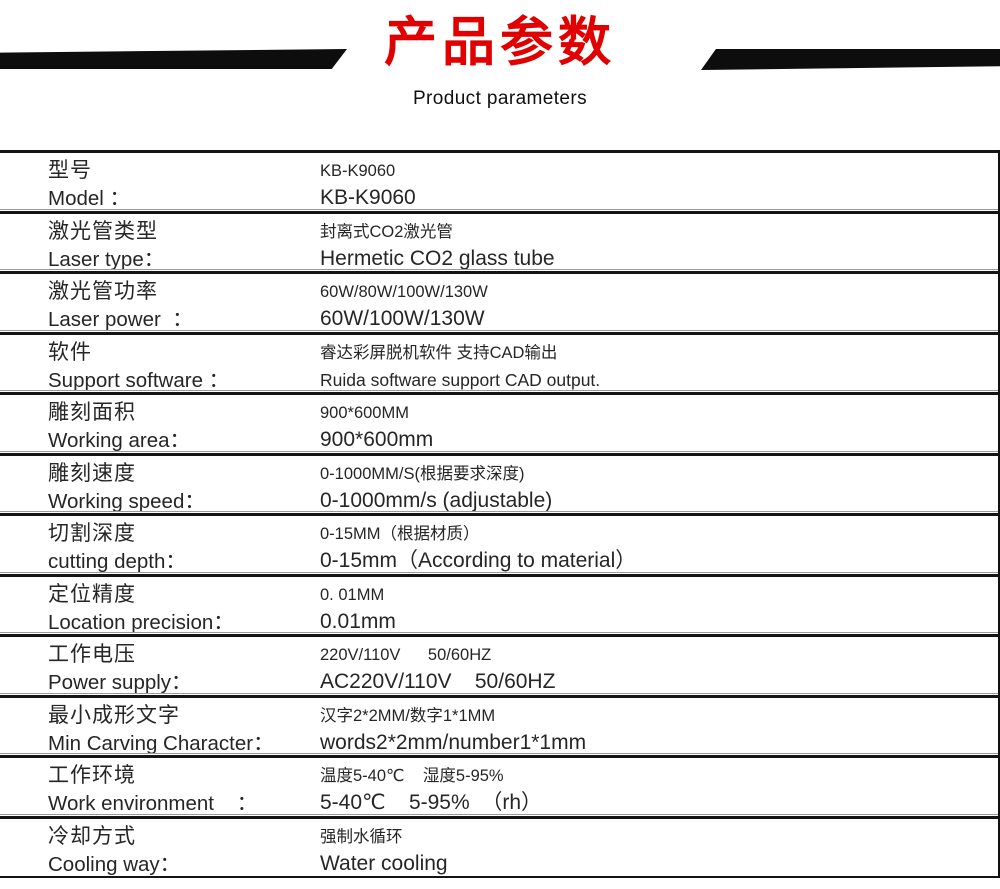  What do you see at coordinates (161, 743) in the screenshot?
I see `row-label-en: Min Carving Character：` at bounding box center [161, 743].